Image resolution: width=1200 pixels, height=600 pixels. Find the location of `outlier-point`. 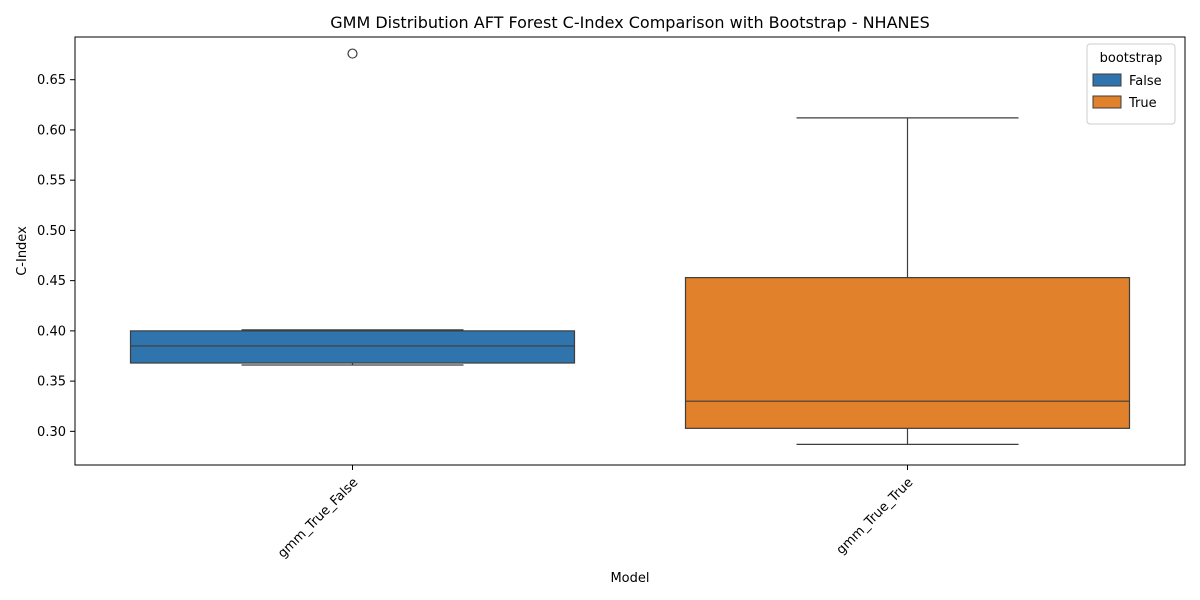

outlier-point is located at coordinates (352, 53).